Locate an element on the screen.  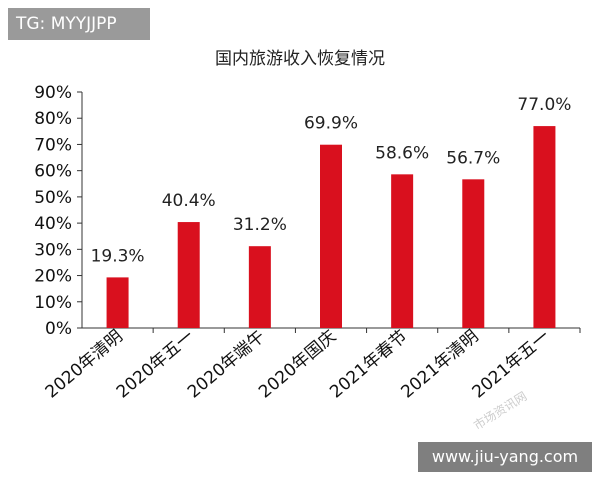
data-label: 56.7% is located at coordinates (473, 158).